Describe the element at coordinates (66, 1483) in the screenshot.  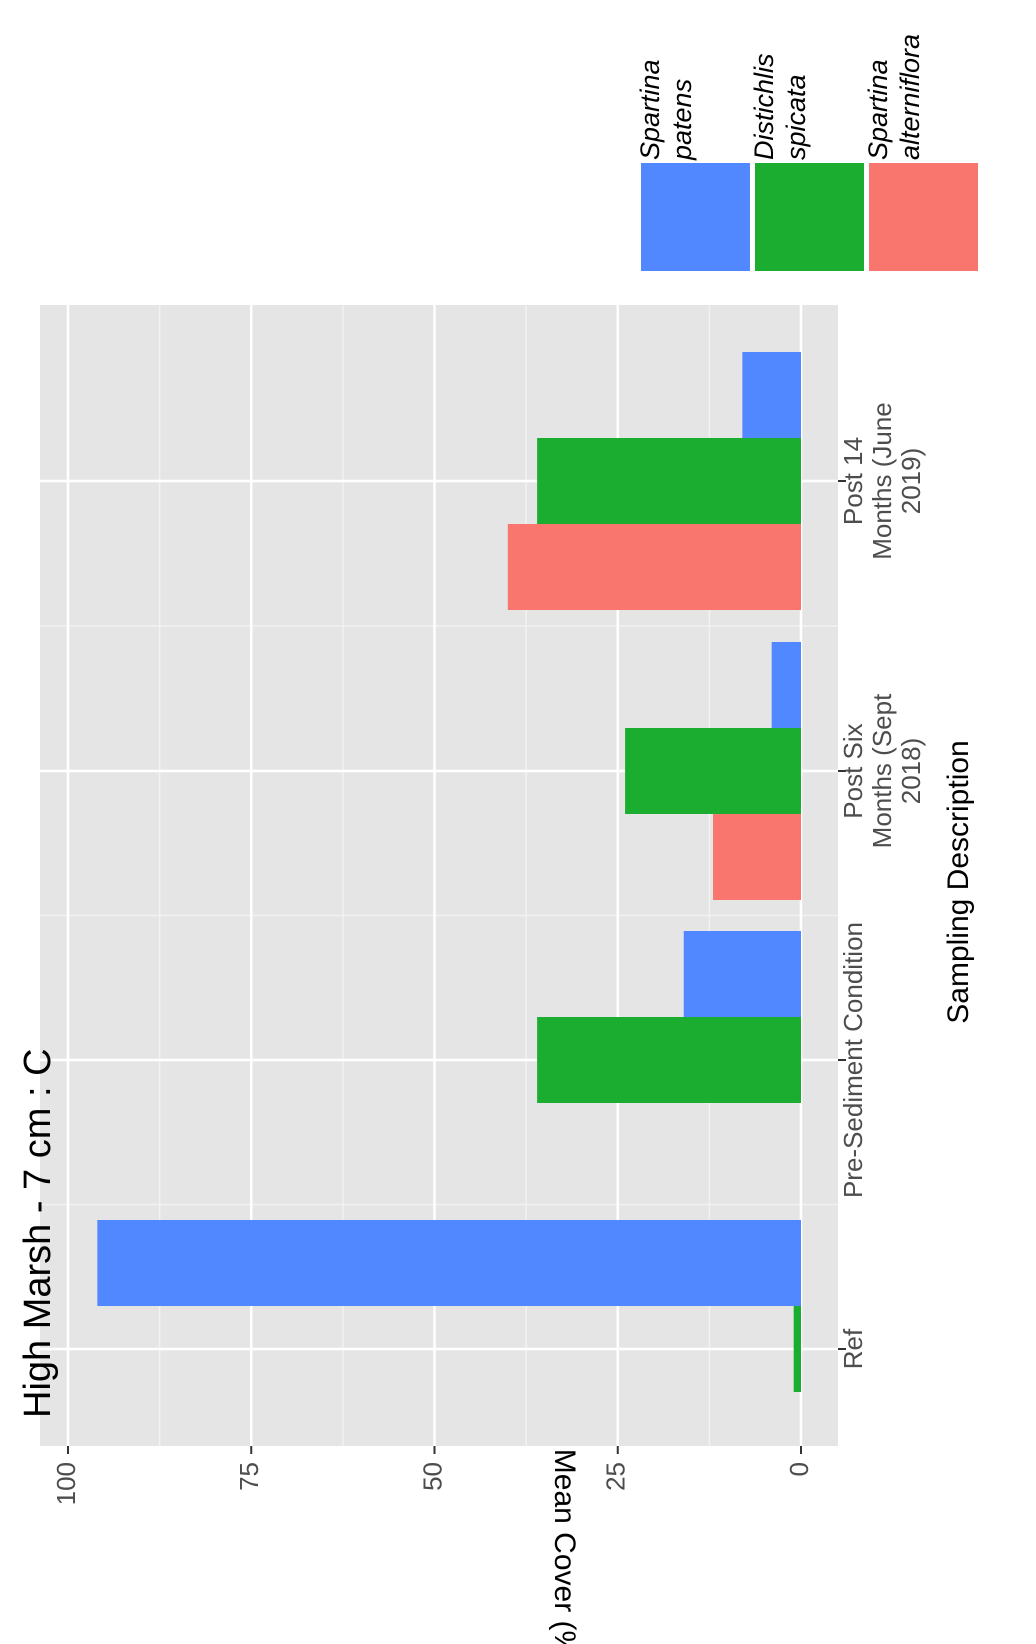
I see `y-tick-label: 100` at that location.